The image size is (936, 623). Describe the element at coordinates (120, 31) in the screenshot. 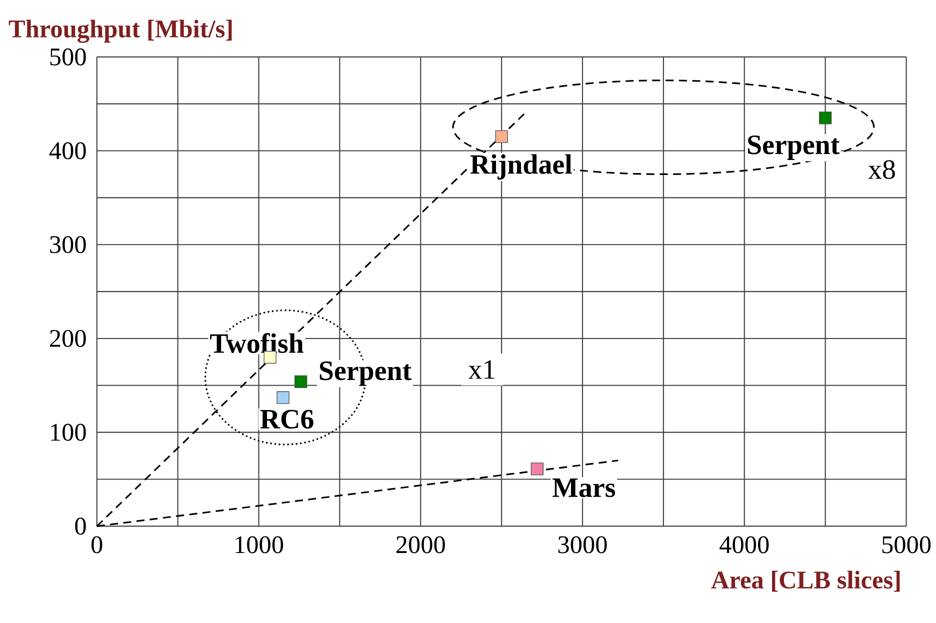

I see `y-axis-title: Throughput [Mbit/s]` at that location.